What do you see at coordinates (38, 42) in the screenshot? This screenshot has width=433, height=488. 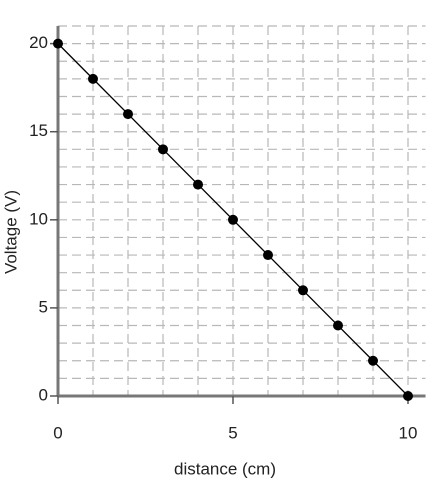 I see `y-tick-label: 20` at bounding box center [38, 42].